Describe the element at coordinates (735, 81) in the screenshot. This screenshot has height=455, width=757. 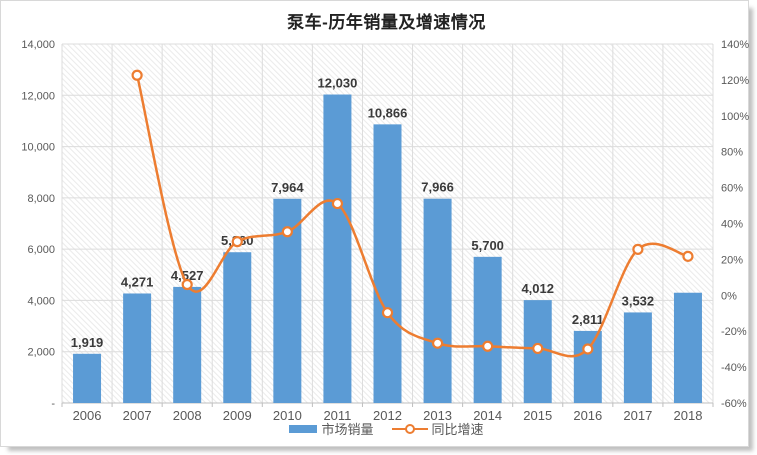
I see `right-axis-label: 120%` at that location.